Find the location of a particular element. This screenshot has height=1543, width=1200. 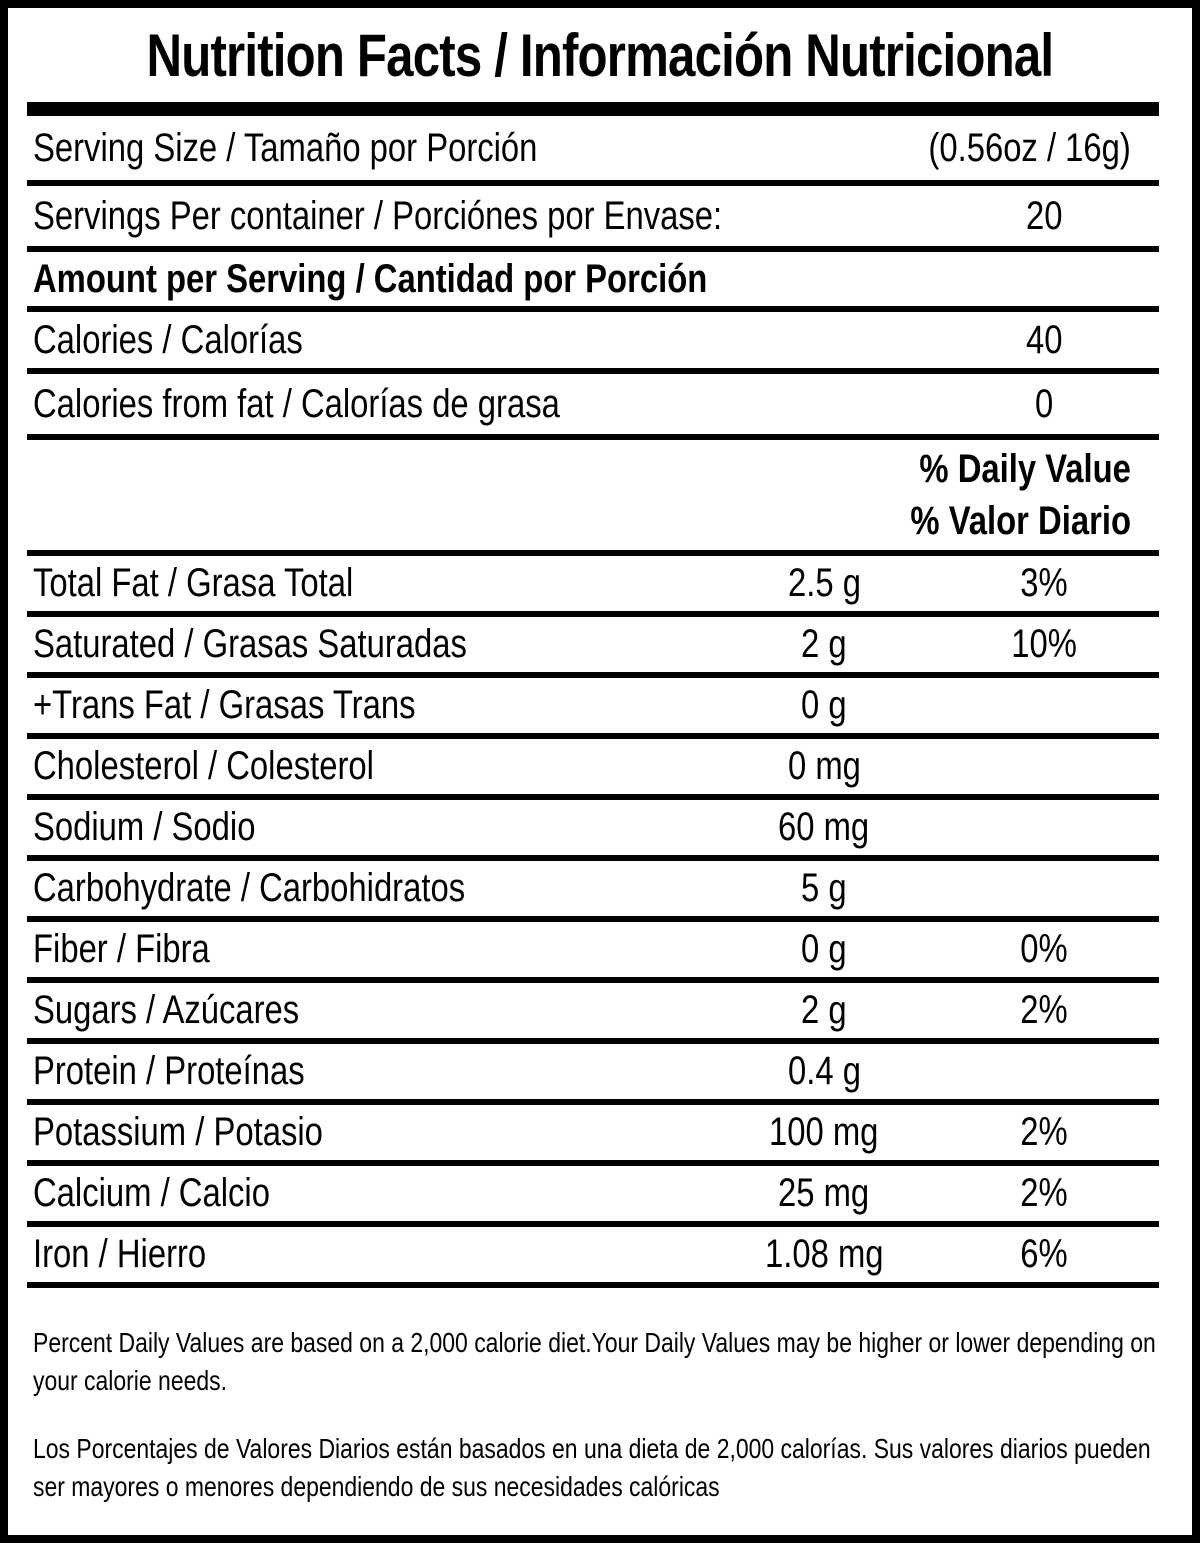

nutrient-label: Protein / Proteínas is located at coordinates (169, 1071).